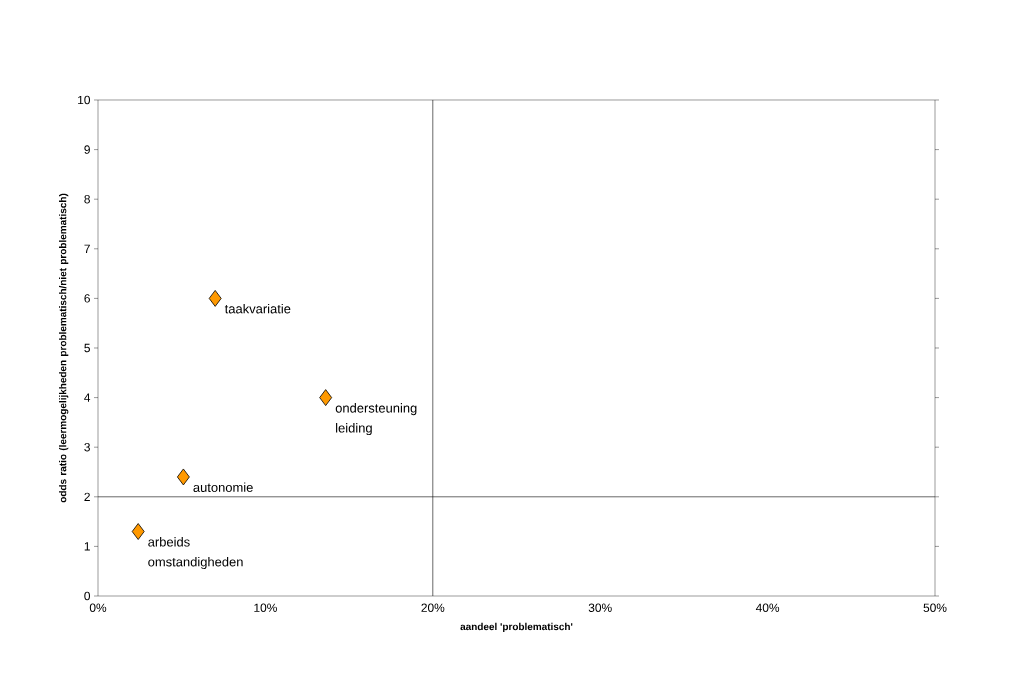 Image resolution: width=1034 pixels, height=691 pixels. What do you see at coordinates (223, 487) in the screenshot?
I see `annotation: autonomie` at bounding box center [223, 487].